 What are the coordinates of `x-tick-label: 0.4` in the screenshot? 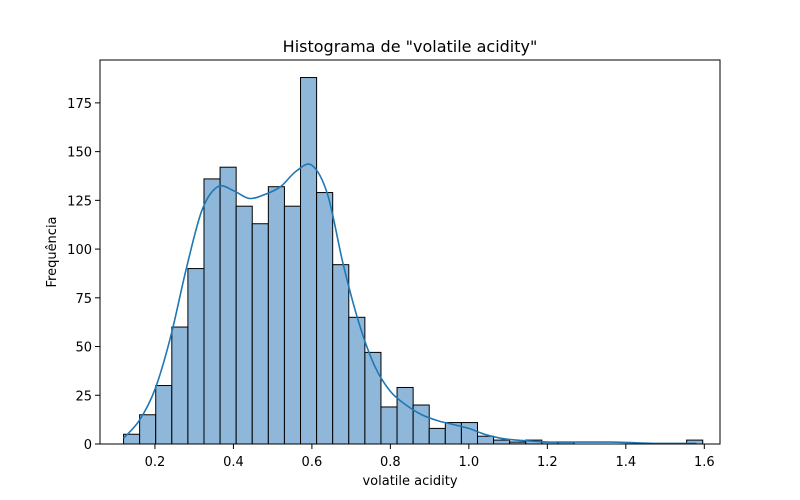 It's located at (233, 462).